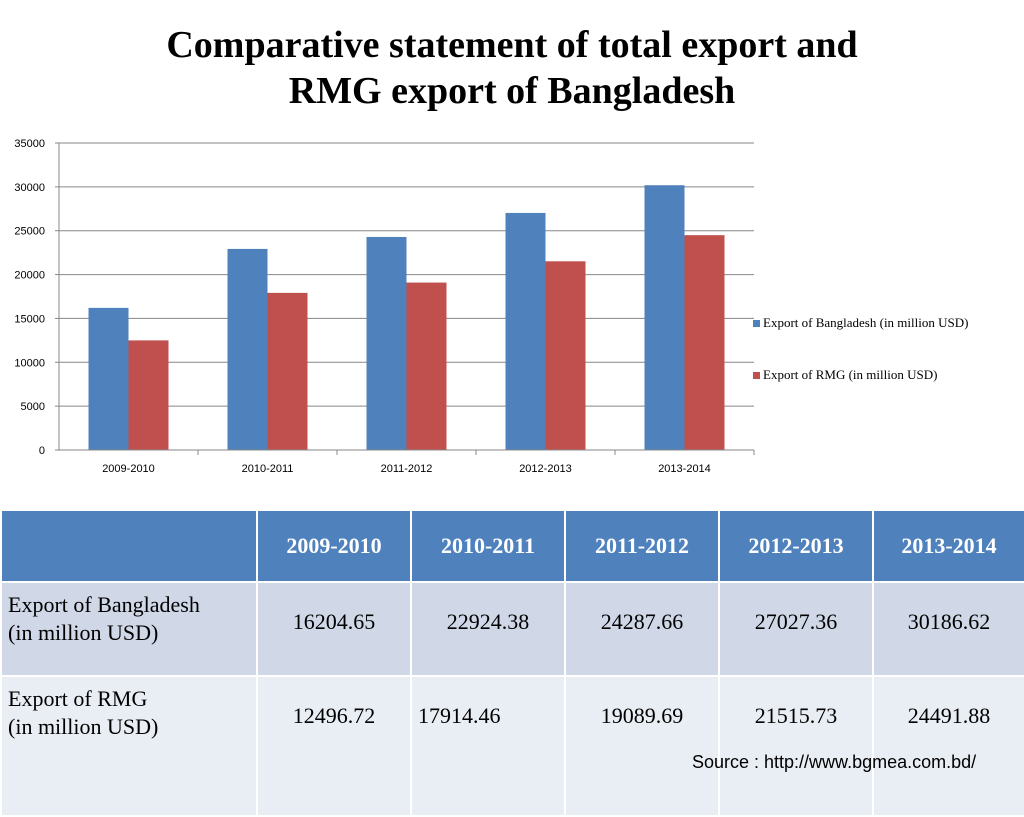 This screenshot has width=1024, height=817. I want to click on table-header-cell: 2013-2014, so click(948, 546).